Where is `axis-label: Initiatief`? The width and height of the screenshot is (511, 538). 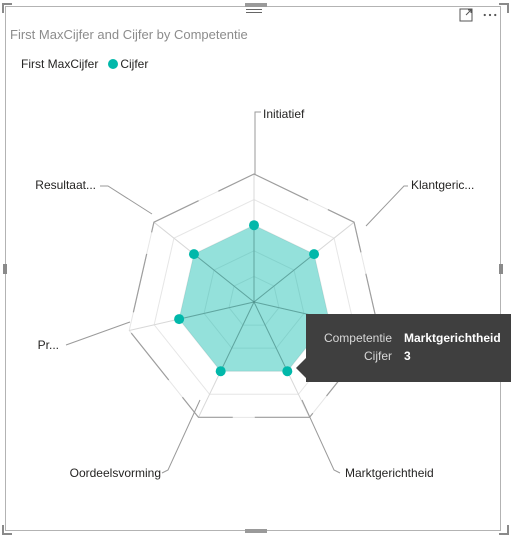 axis-label: Initiatief is located at coordinates (284, 114).